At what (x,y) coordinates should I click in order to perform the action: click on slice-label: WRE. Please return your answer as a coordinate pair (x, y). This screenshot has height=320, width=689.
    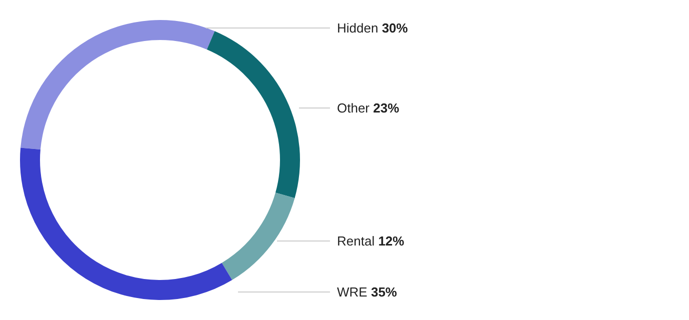
    Looking at the image, I should click on (352, 292).